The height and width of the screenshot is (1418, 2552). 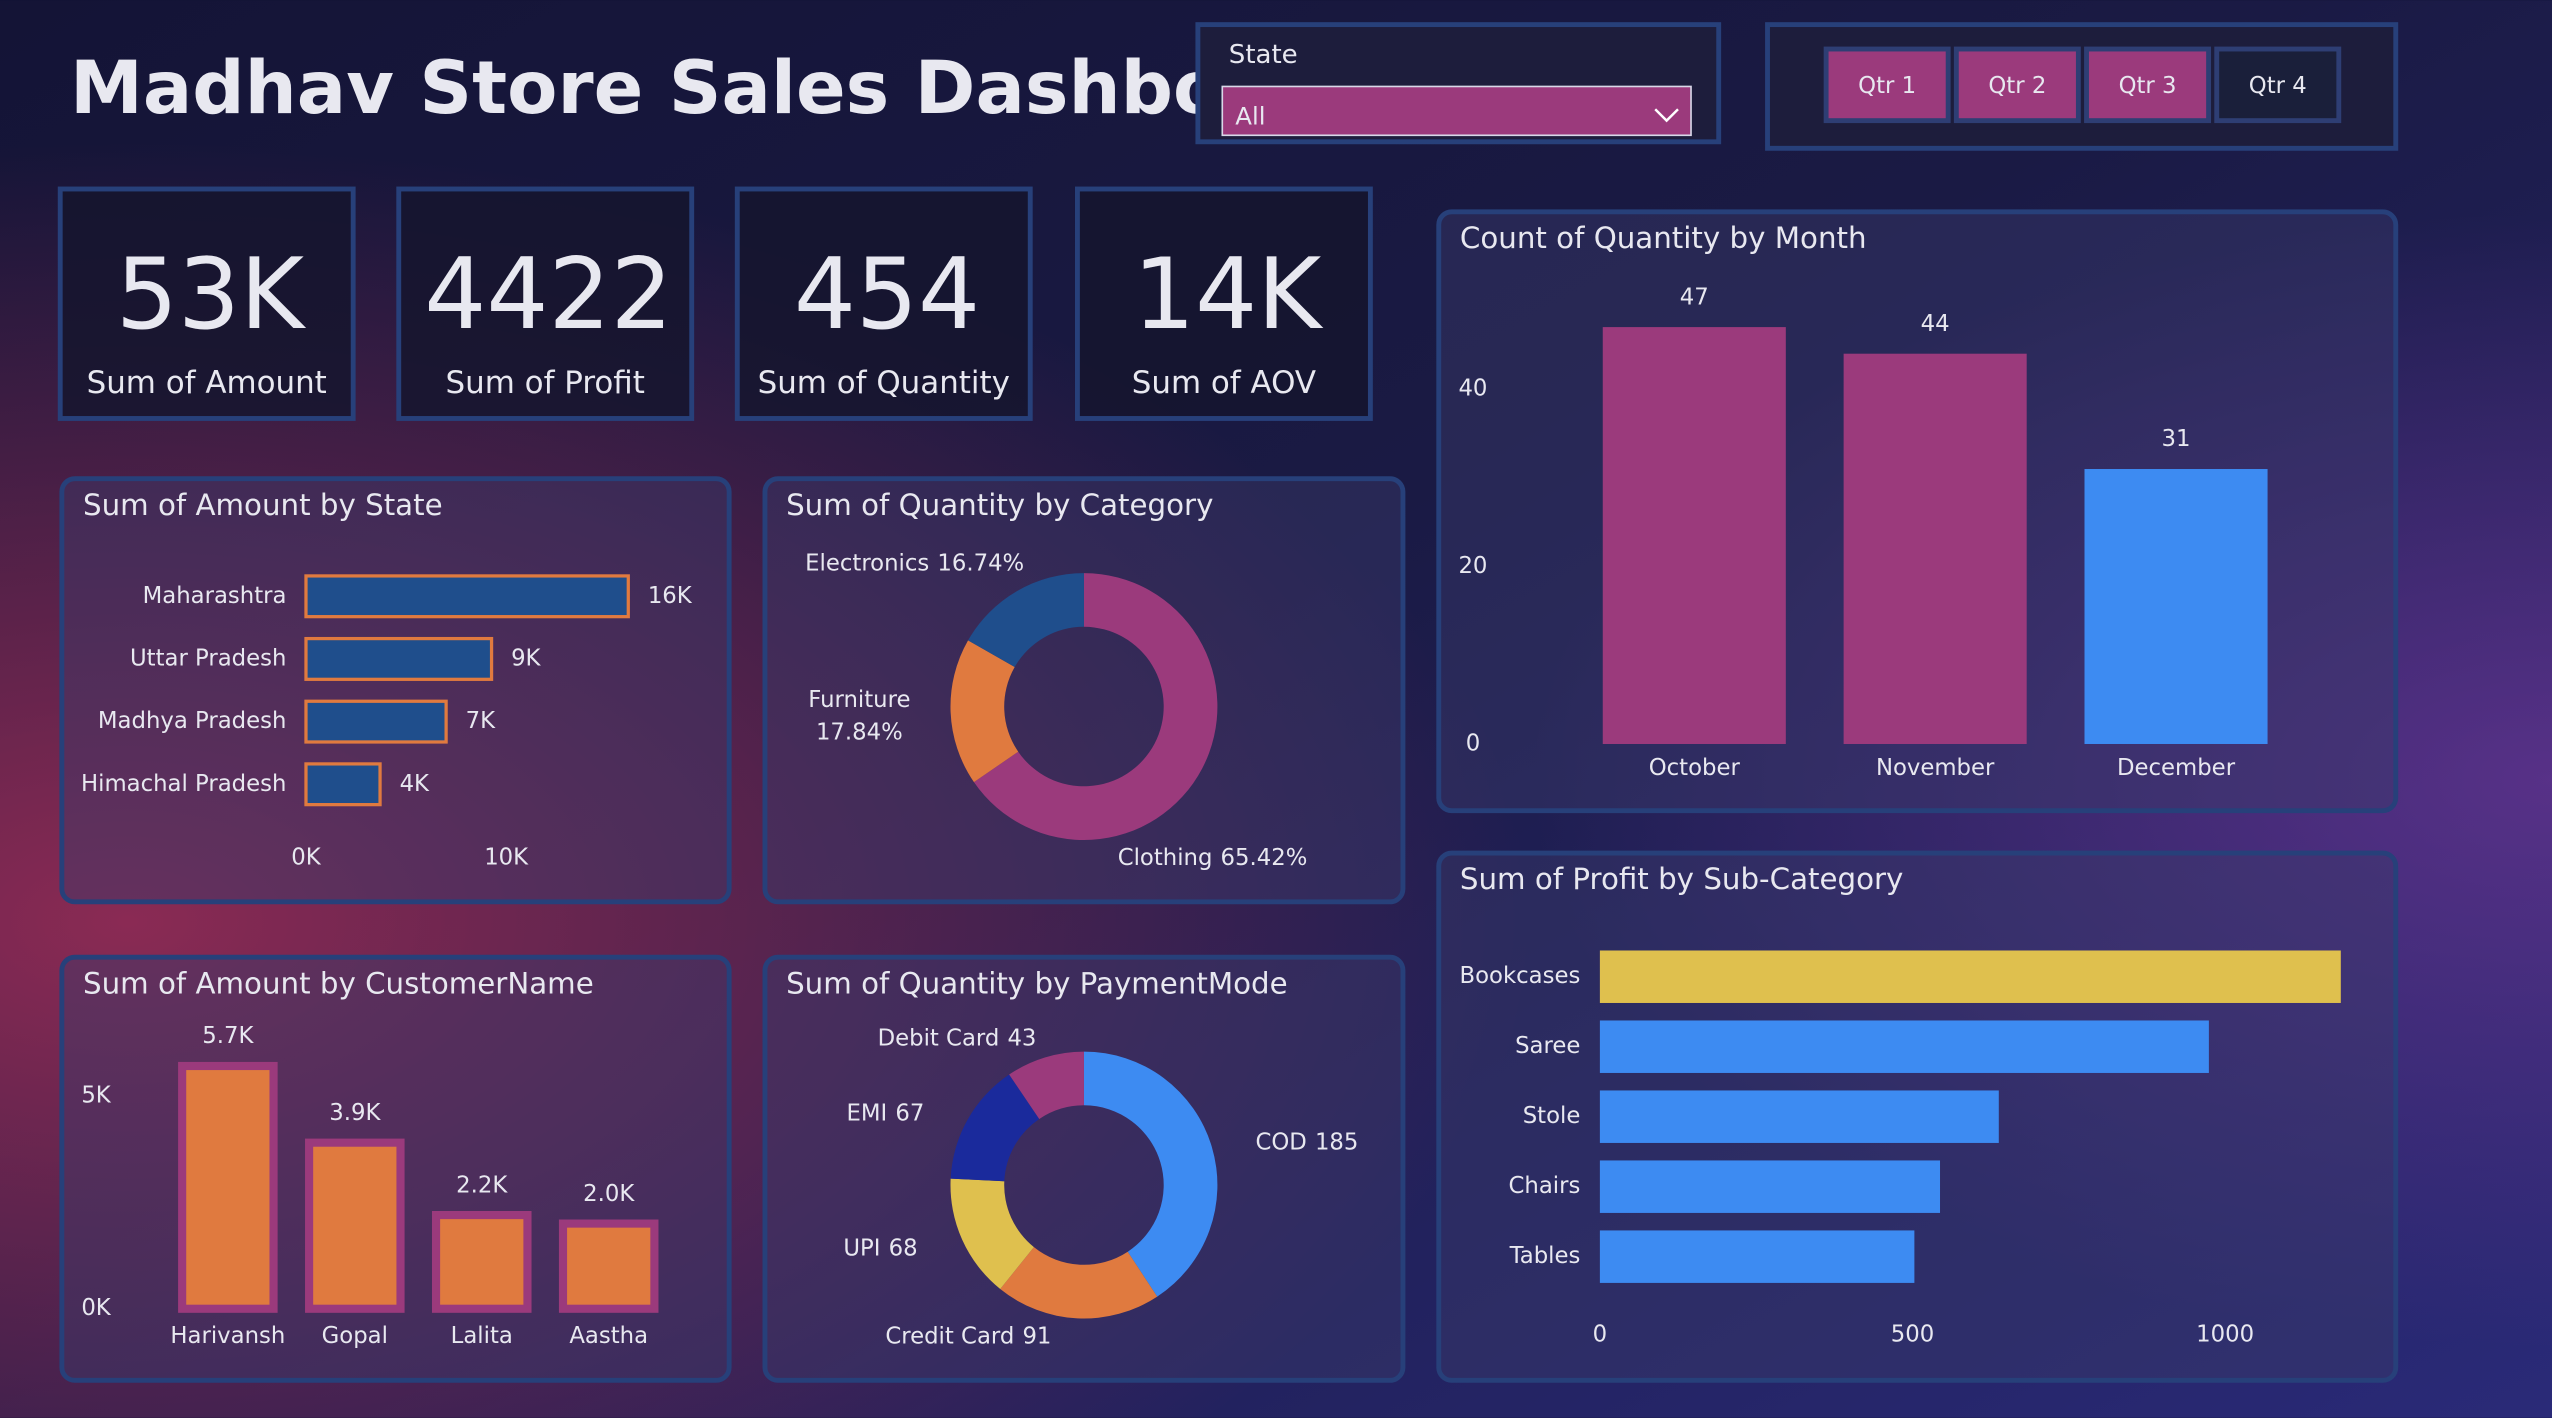 What do you see at coordinates (207, 383) in the screenshot?
I see `kpi-label: Sum of Amount` at bounding box center [207, 383].